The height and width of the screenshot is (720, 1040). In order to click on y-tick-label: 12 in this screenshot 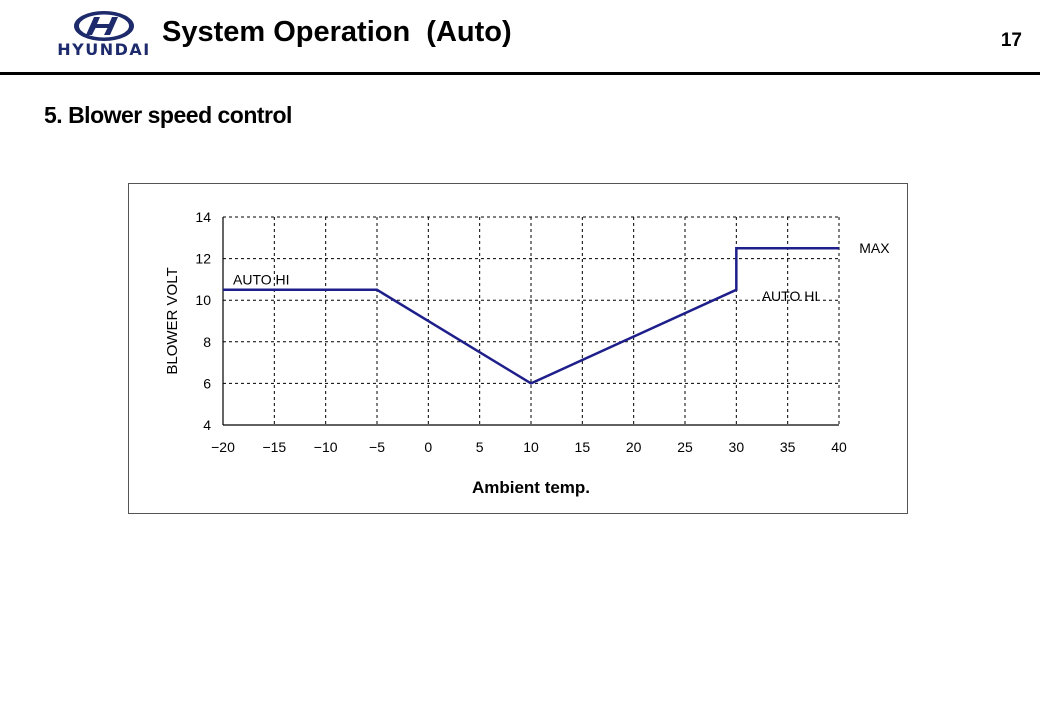, I will do `click(203, 259)`.